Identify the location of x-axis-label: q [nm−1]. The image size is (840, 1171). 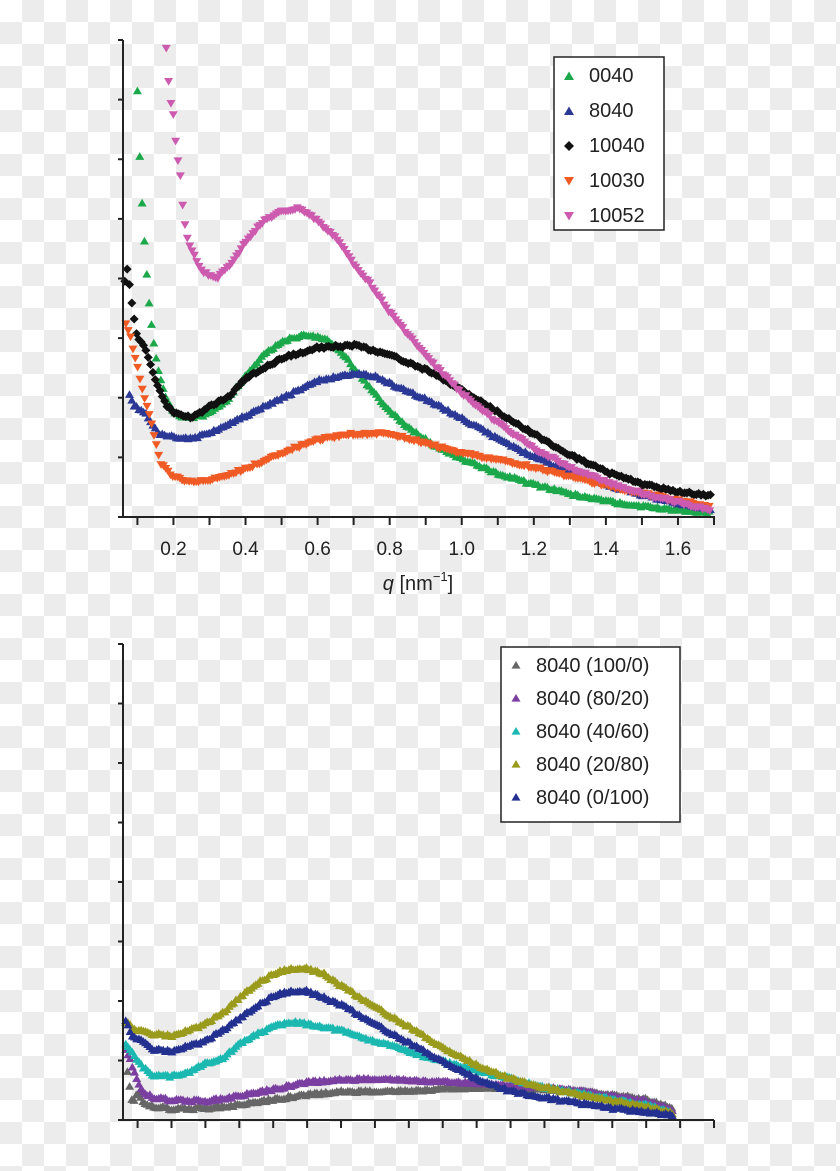
(418, 582).